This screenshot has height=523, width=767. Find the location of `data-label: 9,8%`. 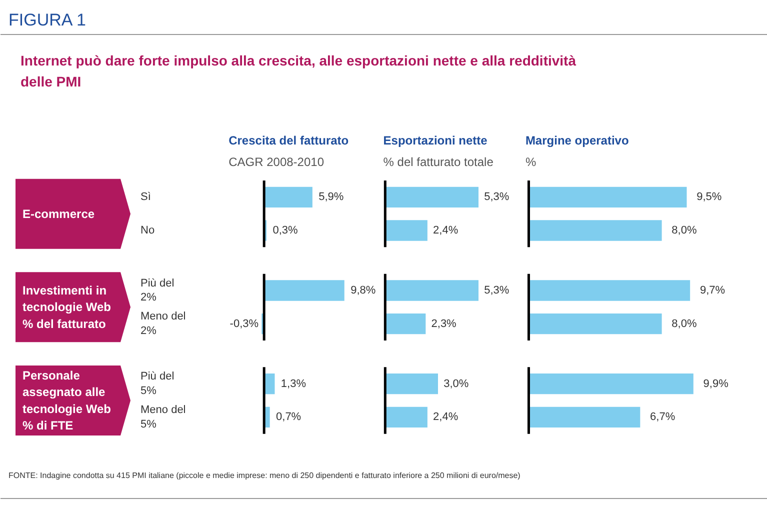

data-label: 9,8% is located at coordinates (363, 290).